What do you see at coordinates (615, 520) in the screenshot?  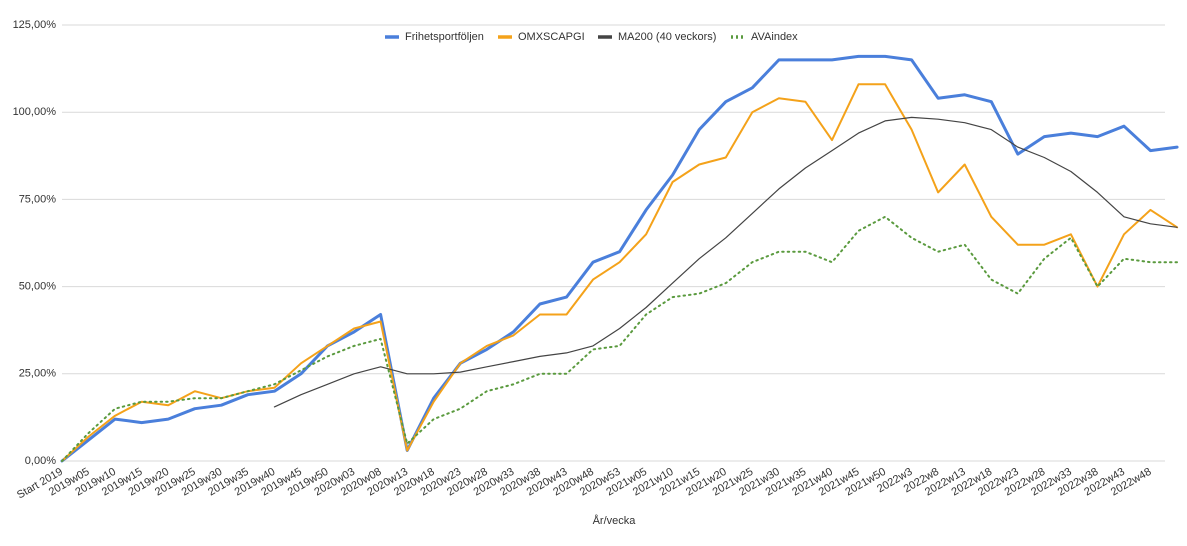 I see `x-axis-label: År/vecka` at bounding box center [615, 520].